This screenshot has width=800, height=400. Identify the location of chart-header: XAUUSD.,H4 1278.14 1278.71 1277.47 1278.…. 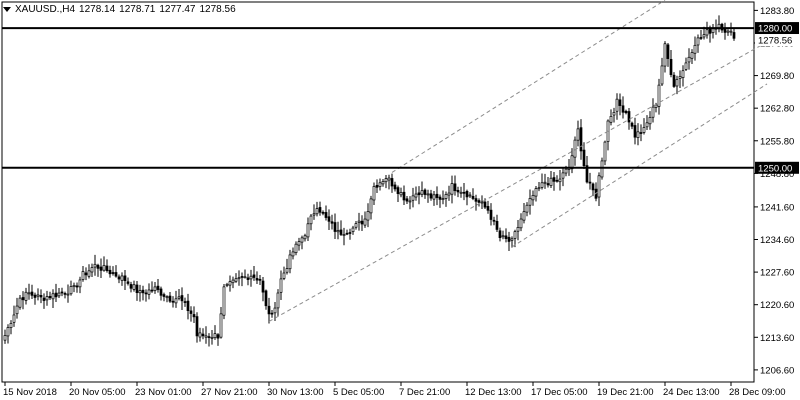
(119, 9).